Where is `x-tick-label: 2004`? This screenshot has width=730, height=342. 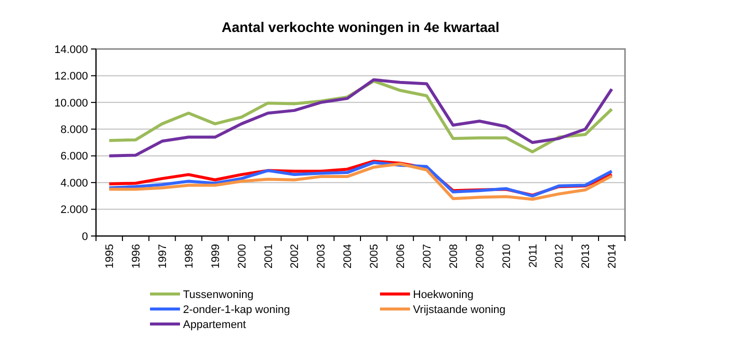
x-tick-label: 2004 is located at coordinates (348, 256).